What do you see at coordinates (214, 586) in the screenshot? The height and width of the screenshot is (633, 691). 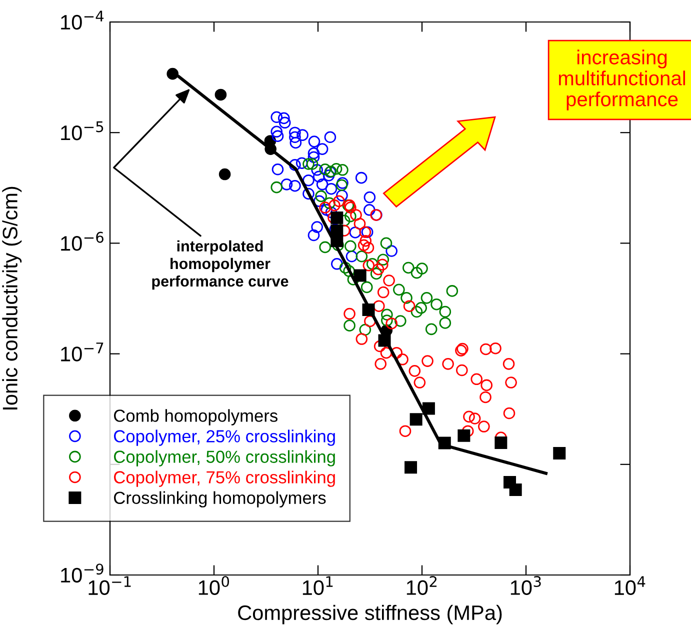 I see `x-tick-label: 10$^{0}$` at bounding box center [214, 586].